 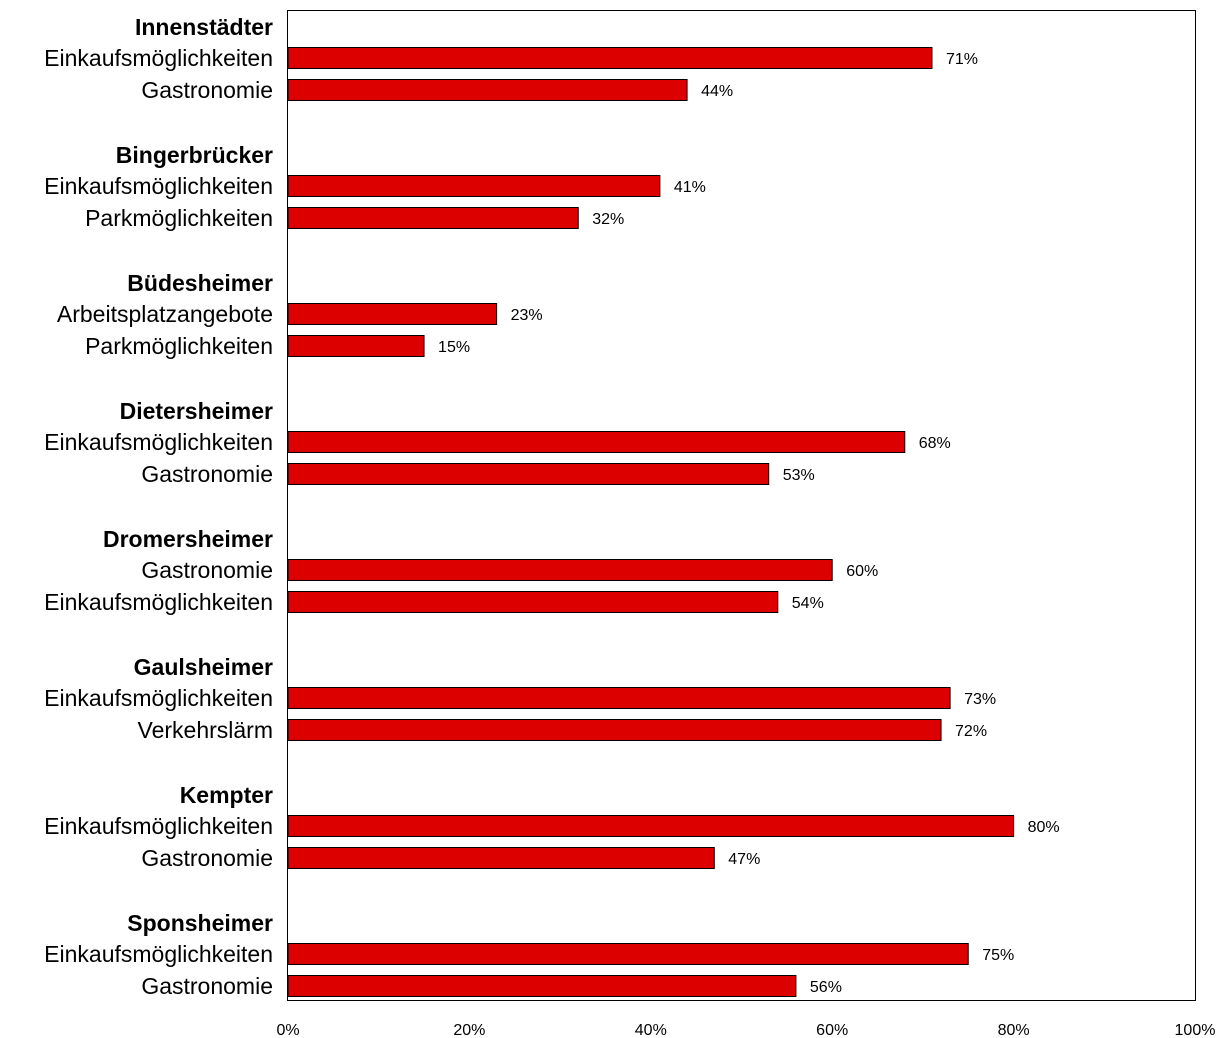 I want to click on data-label: 41%, so click(x=690, y=187).